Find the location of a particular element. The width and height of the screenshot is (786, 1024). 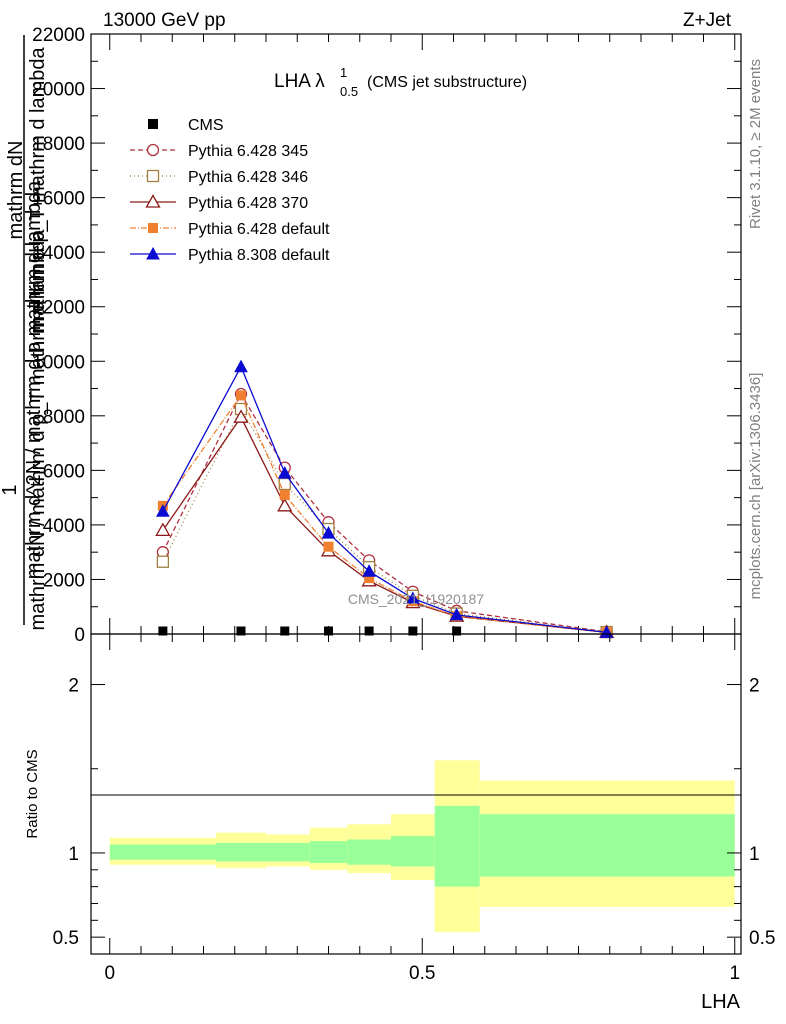

ratio-y-tick-label: 1 is located at coordinates (73, 854).